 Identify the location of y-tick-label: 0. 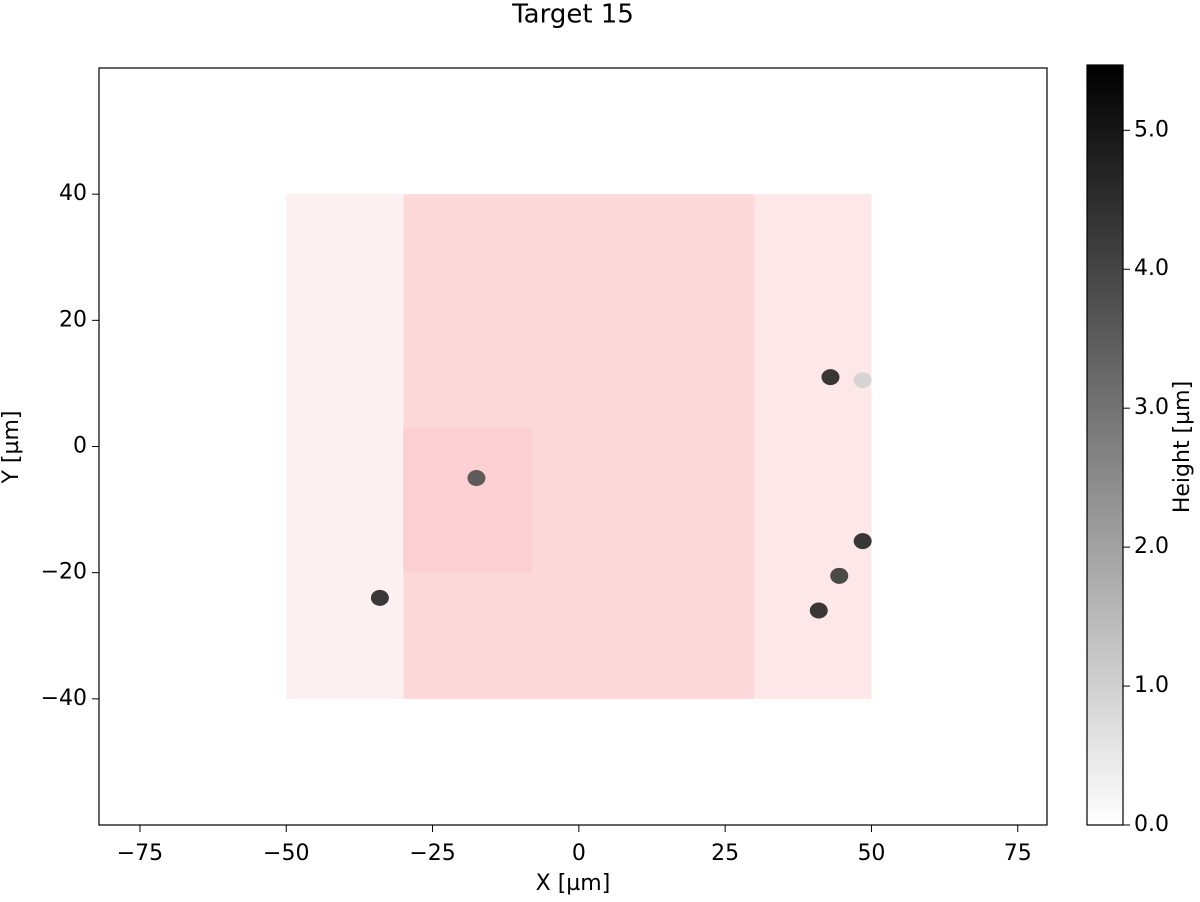
(80, 446).